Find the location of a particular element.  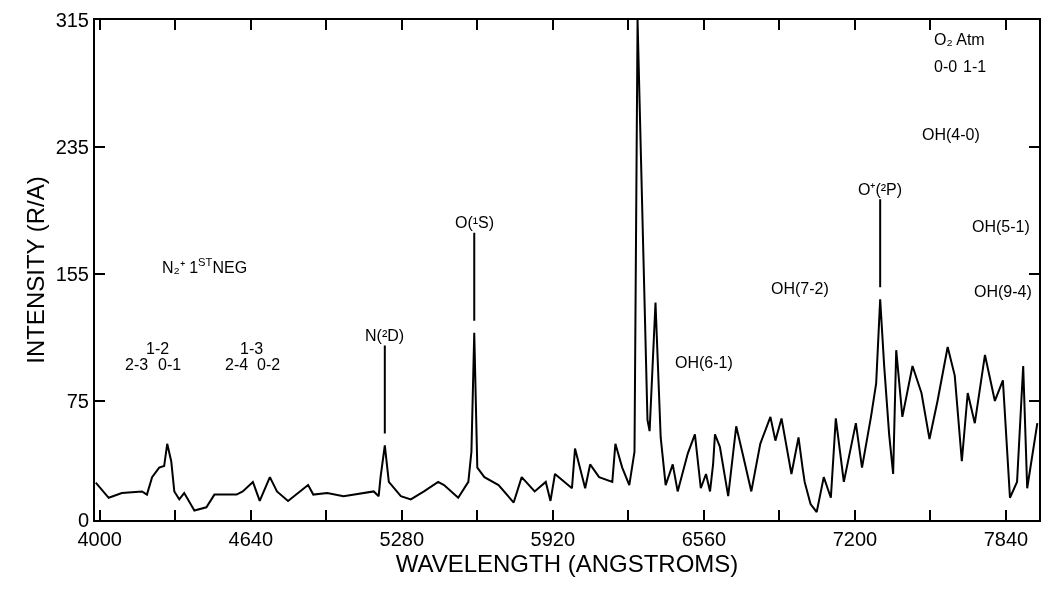

y-tick-label: 0 is located at coordinates (83, 520).